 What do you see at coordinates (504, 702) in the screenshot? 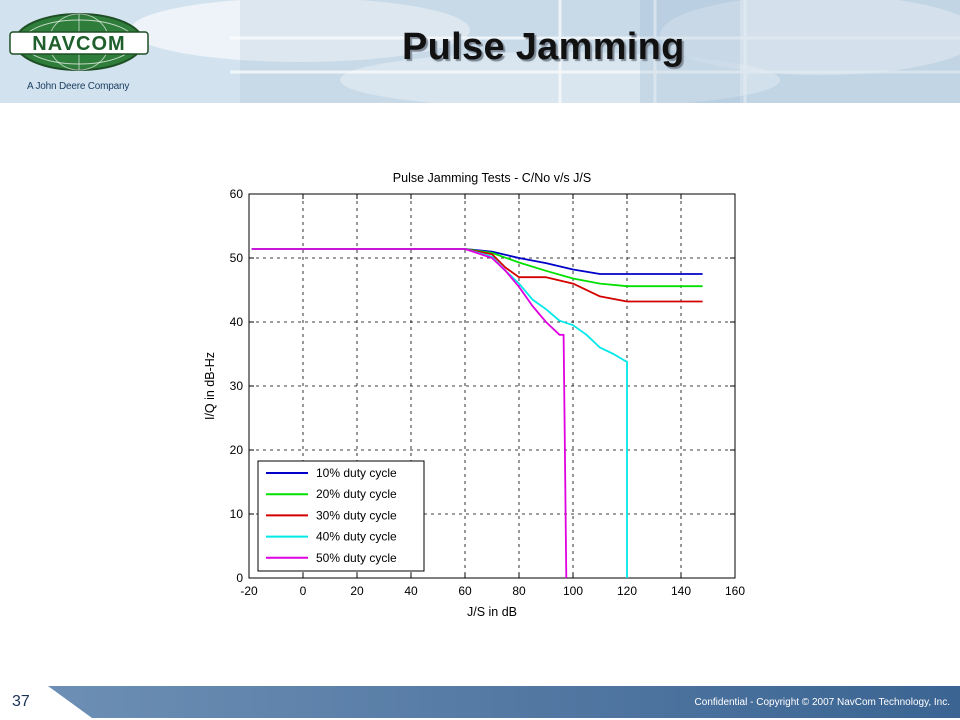
I see `footer-bar` at bounding box center [504, 702].